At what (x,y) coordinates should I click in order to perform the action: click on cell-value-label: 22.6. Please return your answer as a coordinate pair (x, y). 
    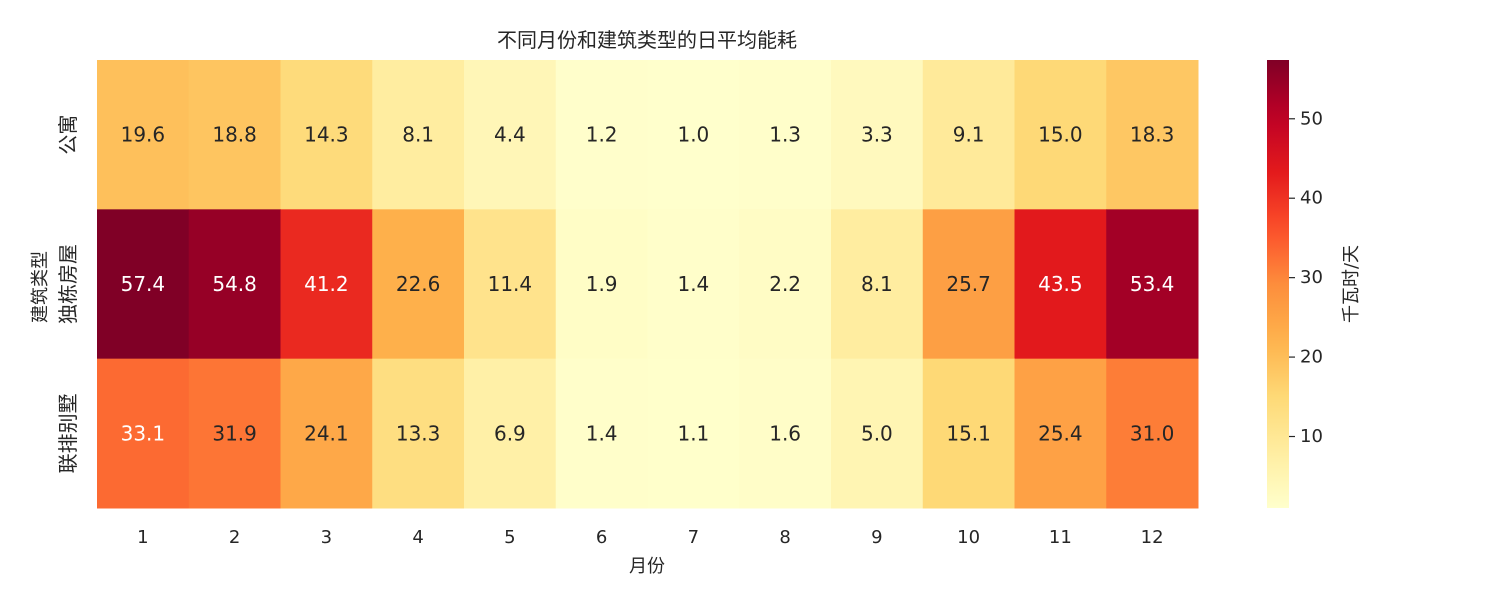
    Looking at the image, I should click on (418, 284).